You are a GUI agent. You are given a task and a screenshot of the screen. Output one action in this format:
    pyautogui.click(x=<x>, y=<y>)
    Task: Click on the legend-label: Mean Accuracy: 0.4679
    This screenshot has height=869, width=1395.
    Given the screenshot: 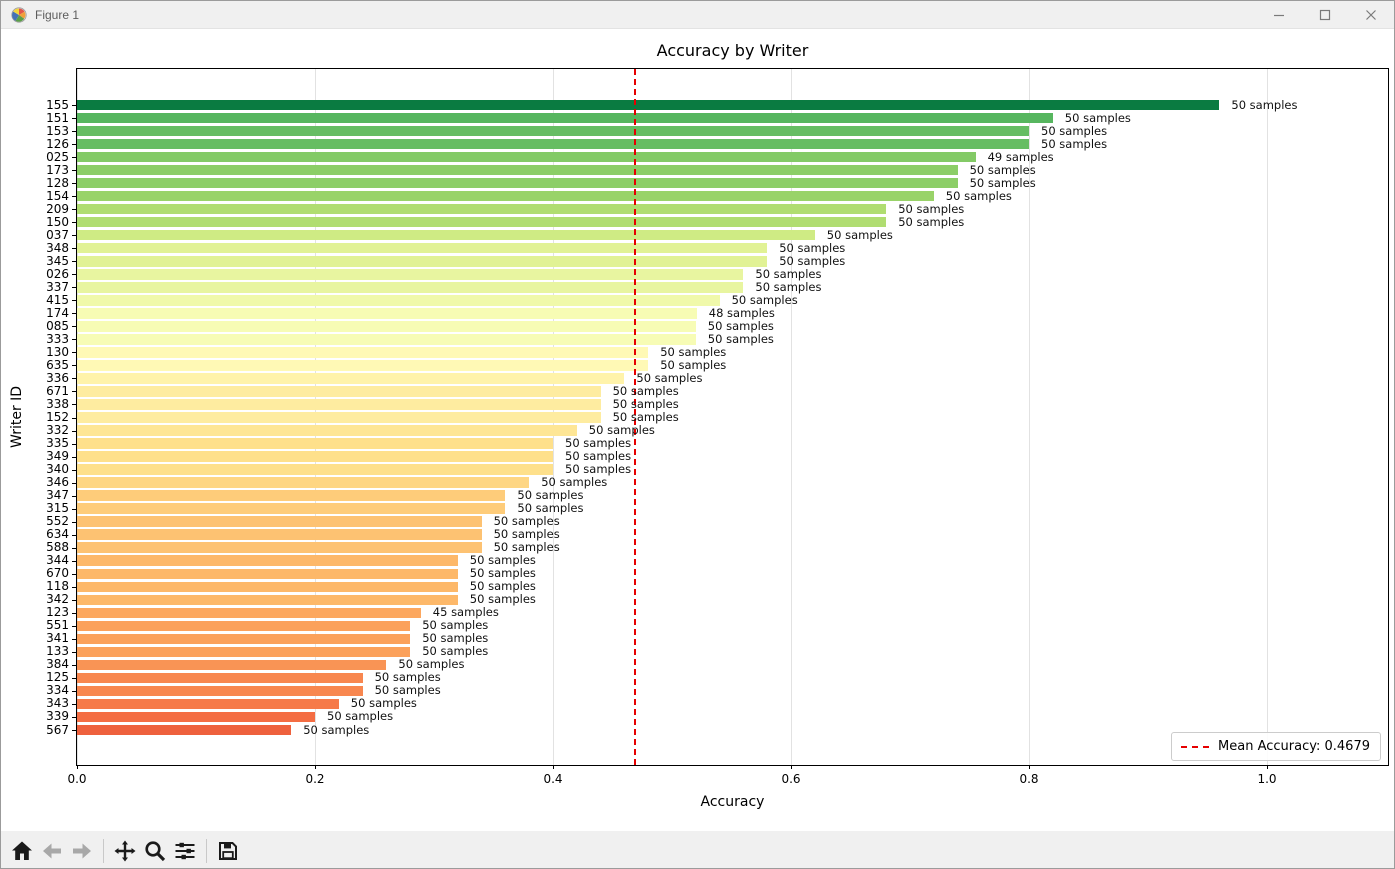 What is the action you would take?
    pyautogui.click(x=1294, y=746)
    